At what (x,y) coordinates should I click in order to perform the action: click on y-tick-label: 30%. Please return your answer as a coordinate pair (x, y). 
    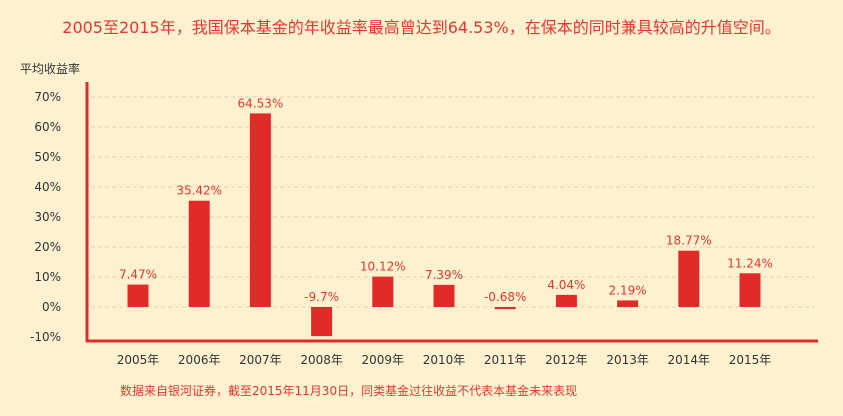
    Looking at the image, I should click on (47, 217).